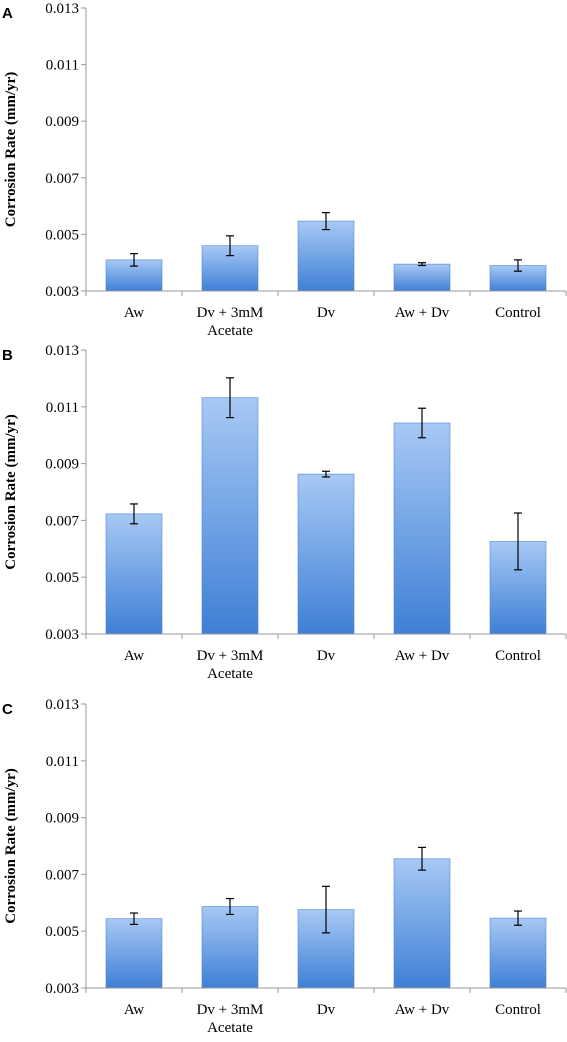  What do you see at coordinates (7, 709) in the screenshot?
I see `panel-label: C` at bounding box center [7, 709].